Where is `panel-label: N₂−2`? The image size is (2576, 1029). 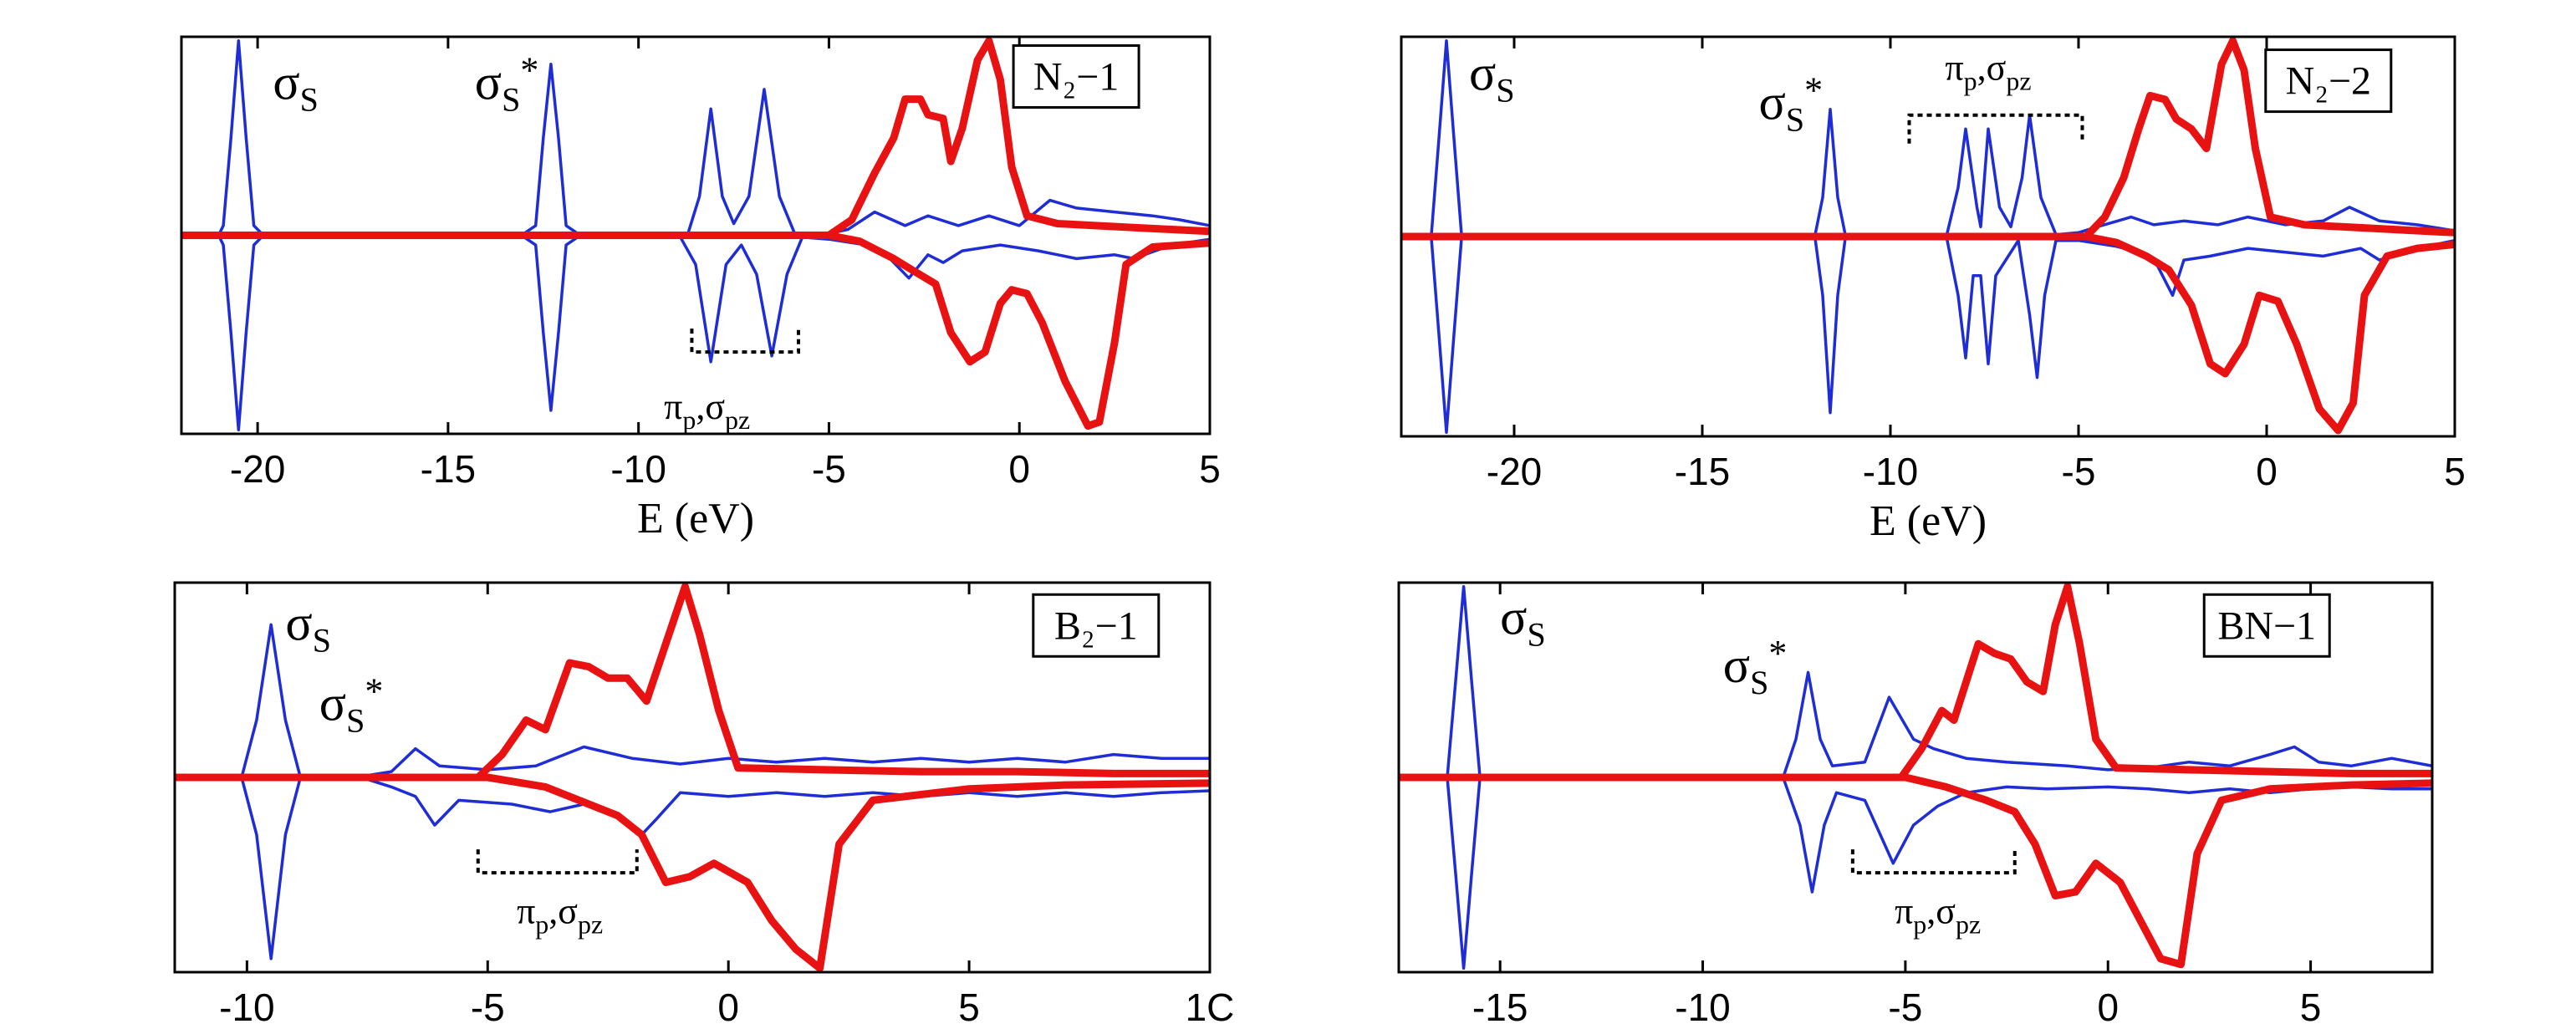
panel-label: N₂−2 is located at coordinates (2328, 81).